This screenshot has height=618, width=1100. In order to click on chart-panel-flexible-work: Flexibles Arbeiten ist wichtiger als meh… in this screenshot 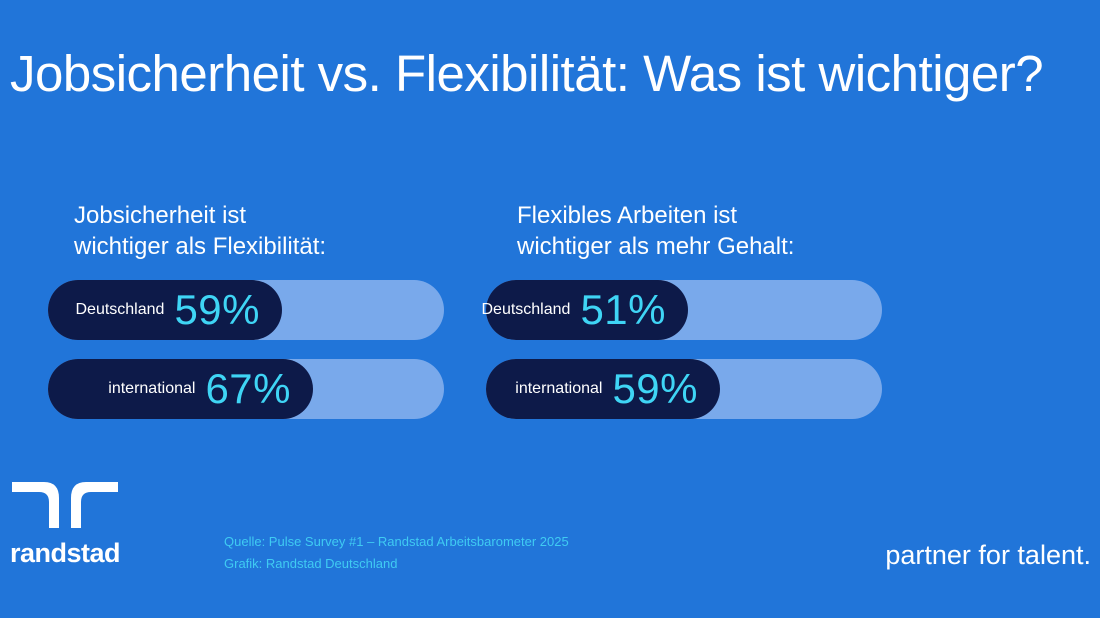, I will do `click(683, 319)`.